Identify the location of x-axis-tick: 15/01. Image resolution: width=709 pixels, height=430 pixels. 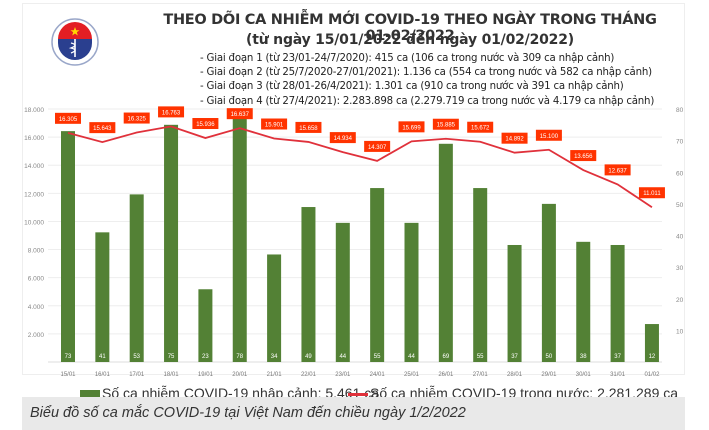
(68, 375).